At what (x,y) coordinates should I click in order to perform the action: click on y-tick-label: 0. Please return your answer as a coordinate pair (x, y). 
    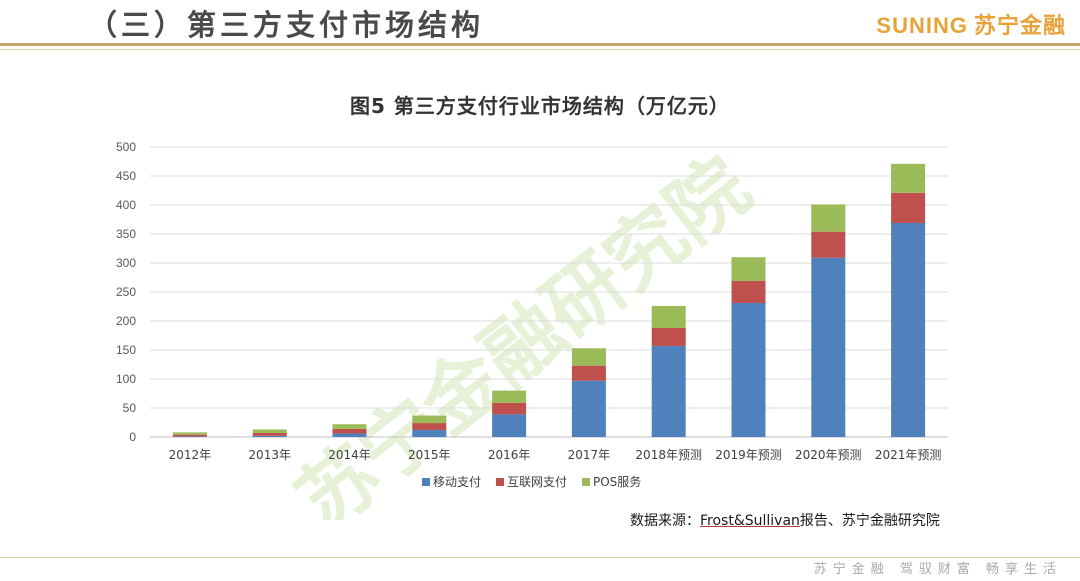
    Looking at the image, I should click on (132, 437).